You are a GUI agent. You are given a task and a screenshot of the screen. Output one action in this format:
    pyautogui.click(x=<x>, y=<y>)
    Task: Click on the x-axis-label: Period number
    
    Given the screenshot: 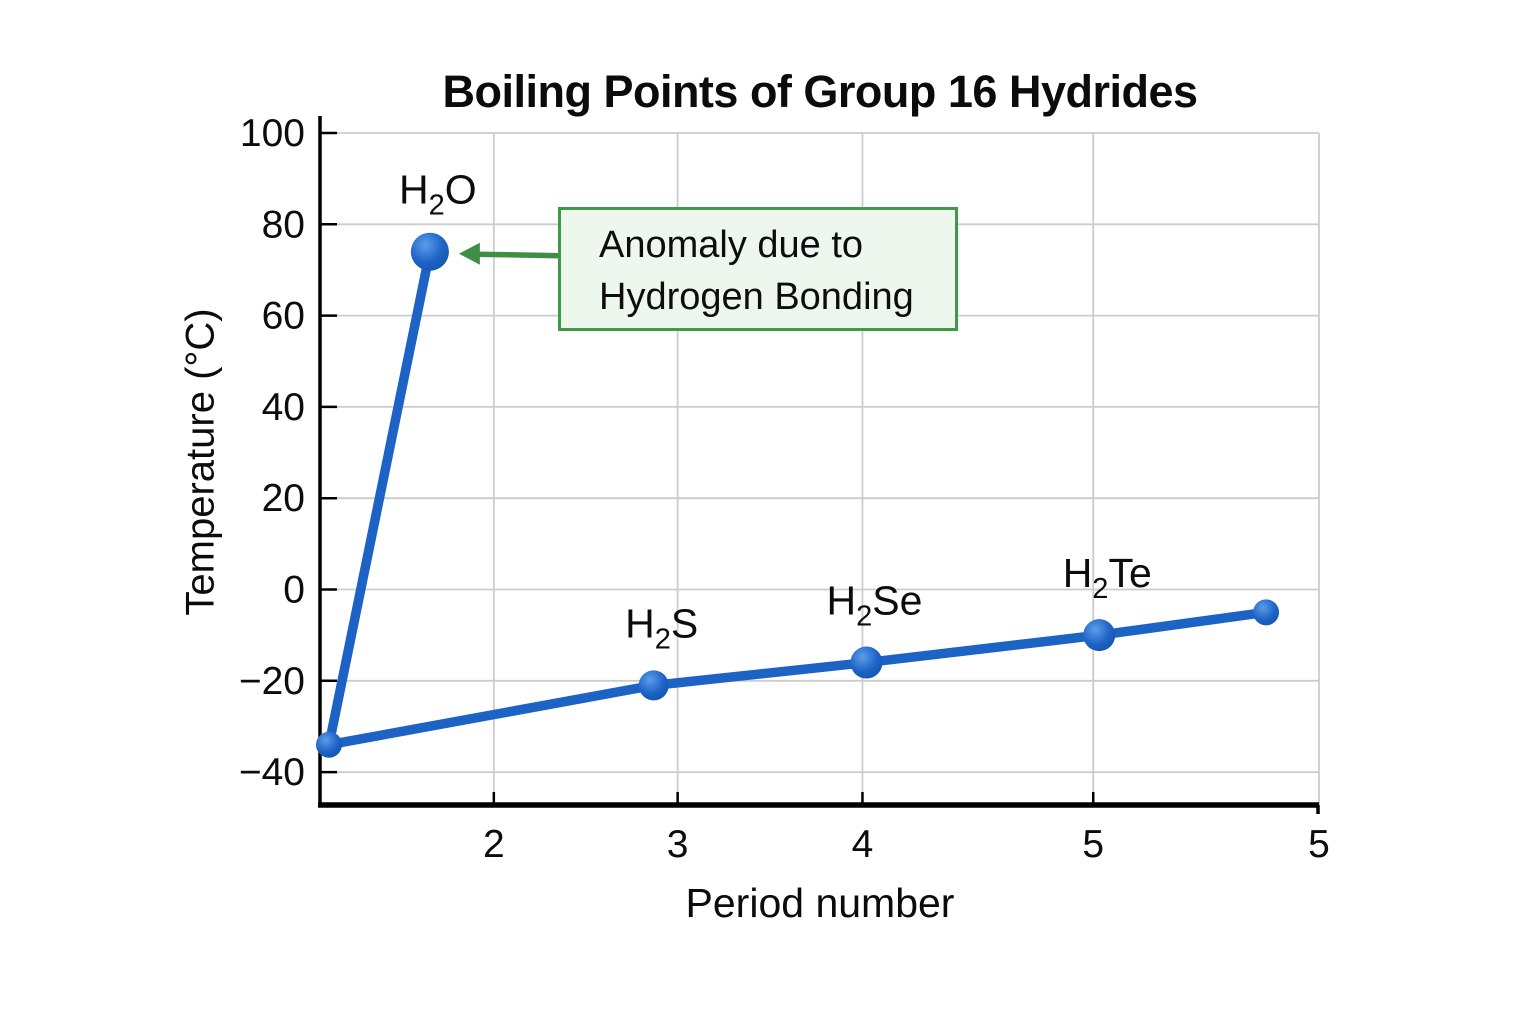 What is the action you would take?
    pyautogui.click(x=820, y=903)
    